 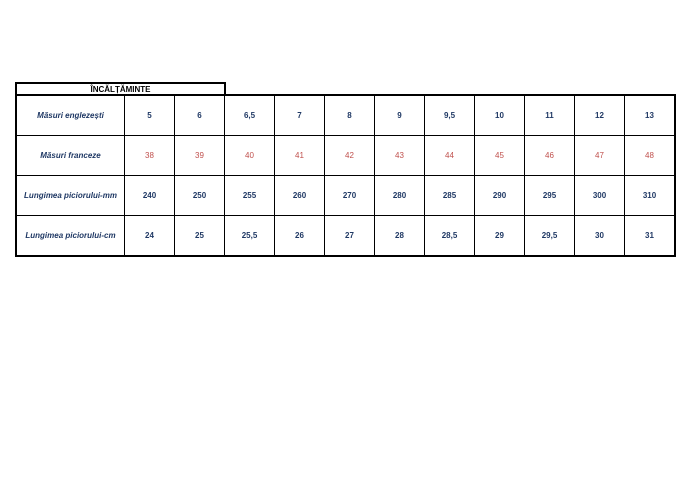 I want to click on table-cell: 24, so click(x=149, y=236).